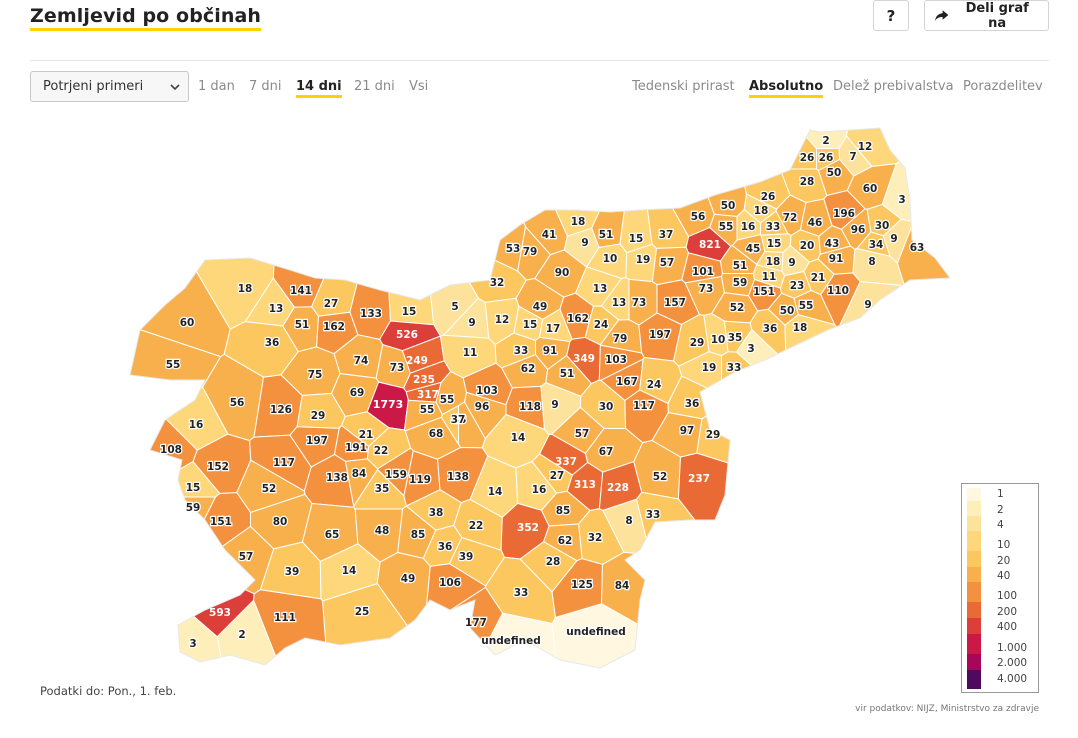 The height and width of the screenshot is (738, 1078). What do you see at coordinates (986, 15) in the screenshot?
I see `share-button: Deli graf na` at bounding box center [986, 15].